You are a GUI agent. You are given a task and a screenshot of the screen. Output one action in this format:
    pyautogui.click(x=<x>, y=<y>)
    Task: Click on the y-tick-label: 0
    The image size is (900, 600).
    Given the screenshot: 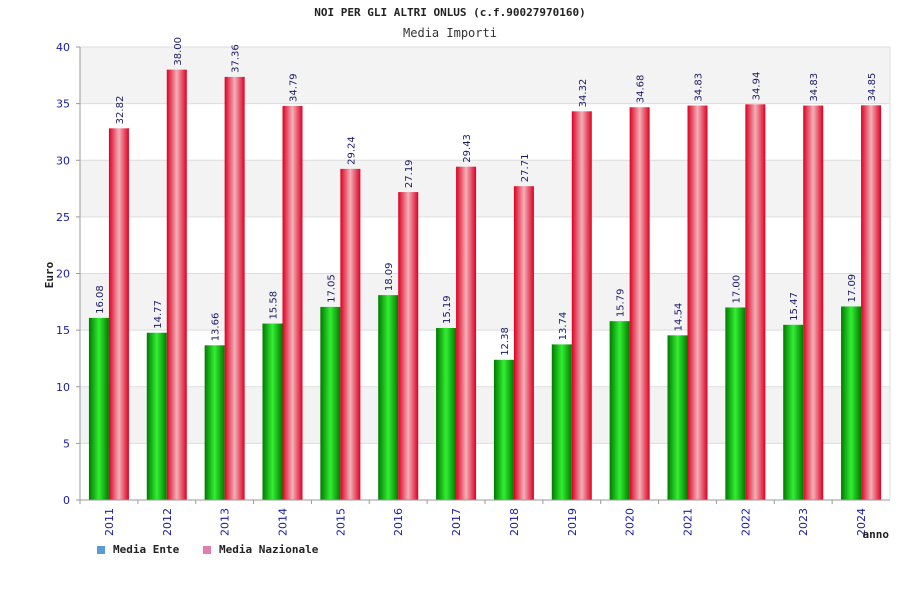 What is the action you would take?
    pyautogui.click(x=66, y=500)
    